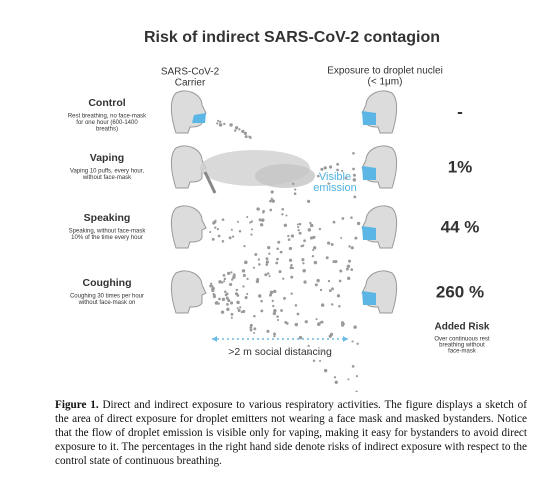 The width and height of the screenshot is (548, 481). I want to click on risk: -, so click(460, 111).